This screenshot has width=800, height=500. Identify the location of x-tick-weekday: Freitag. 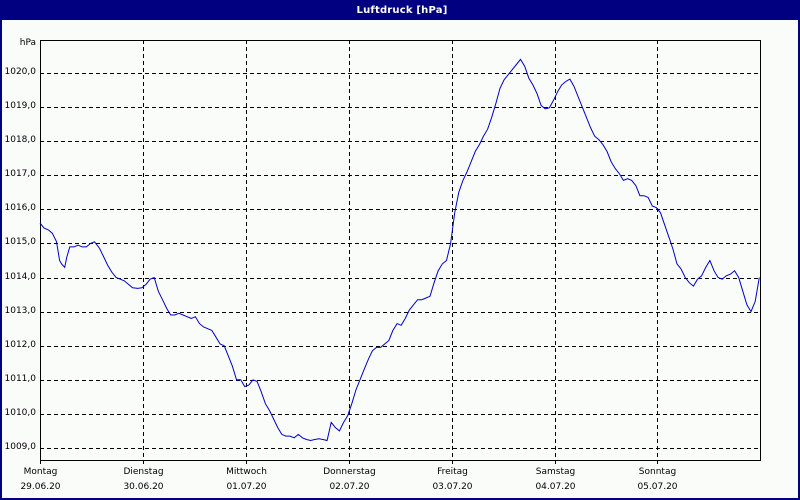
(452, 472).